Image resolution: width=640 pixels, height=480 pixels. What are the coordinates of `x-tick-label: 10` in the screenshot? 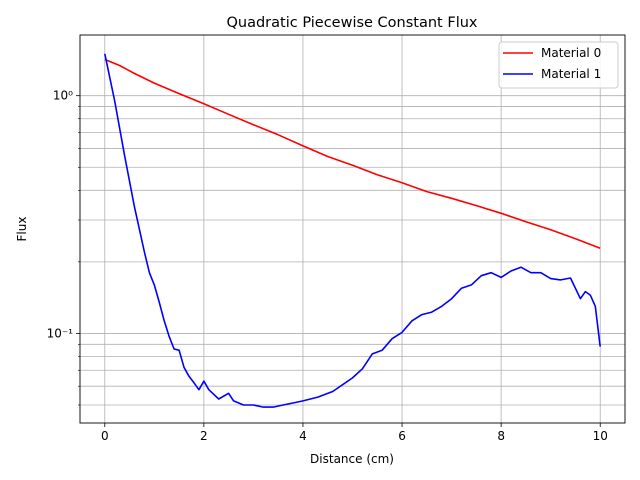 It's located at (600, 436).